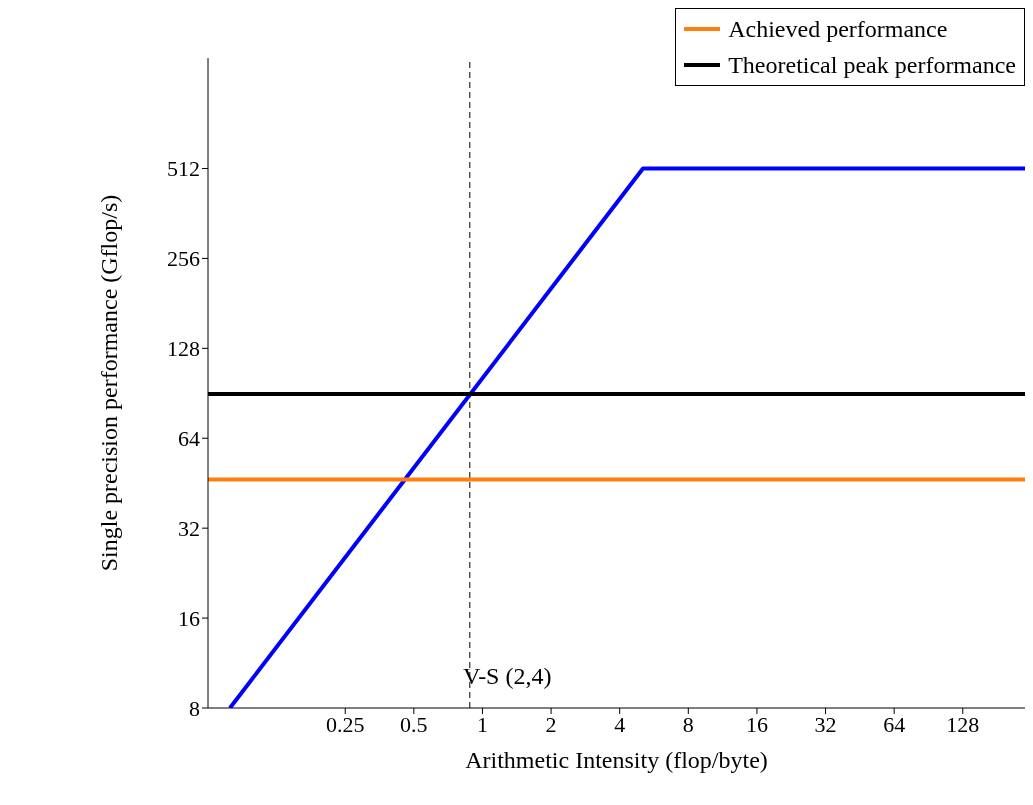  What do you see at coordinates (108, 383) in the screenshot?
I see `y-axis-title: Single precision performance (Gflop/s)` at bounding box center [108, 383].